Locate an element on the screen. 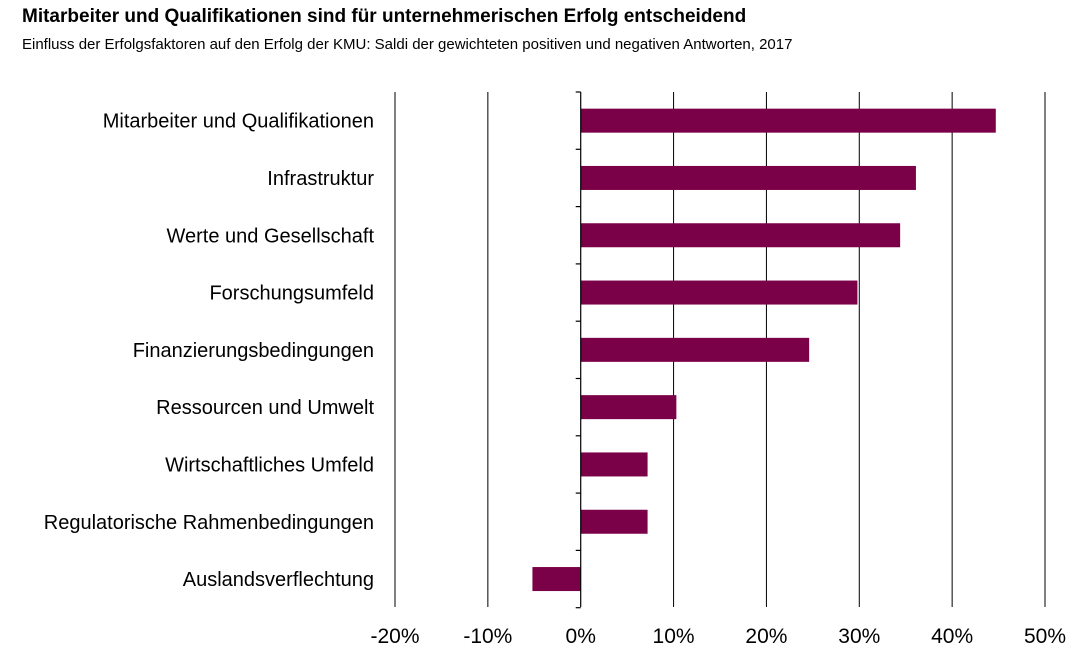 Image resolution: width=1090 pixels, height=658 pixels. category-label: Auslandsverflechtung is located at coordinates (278, 580).